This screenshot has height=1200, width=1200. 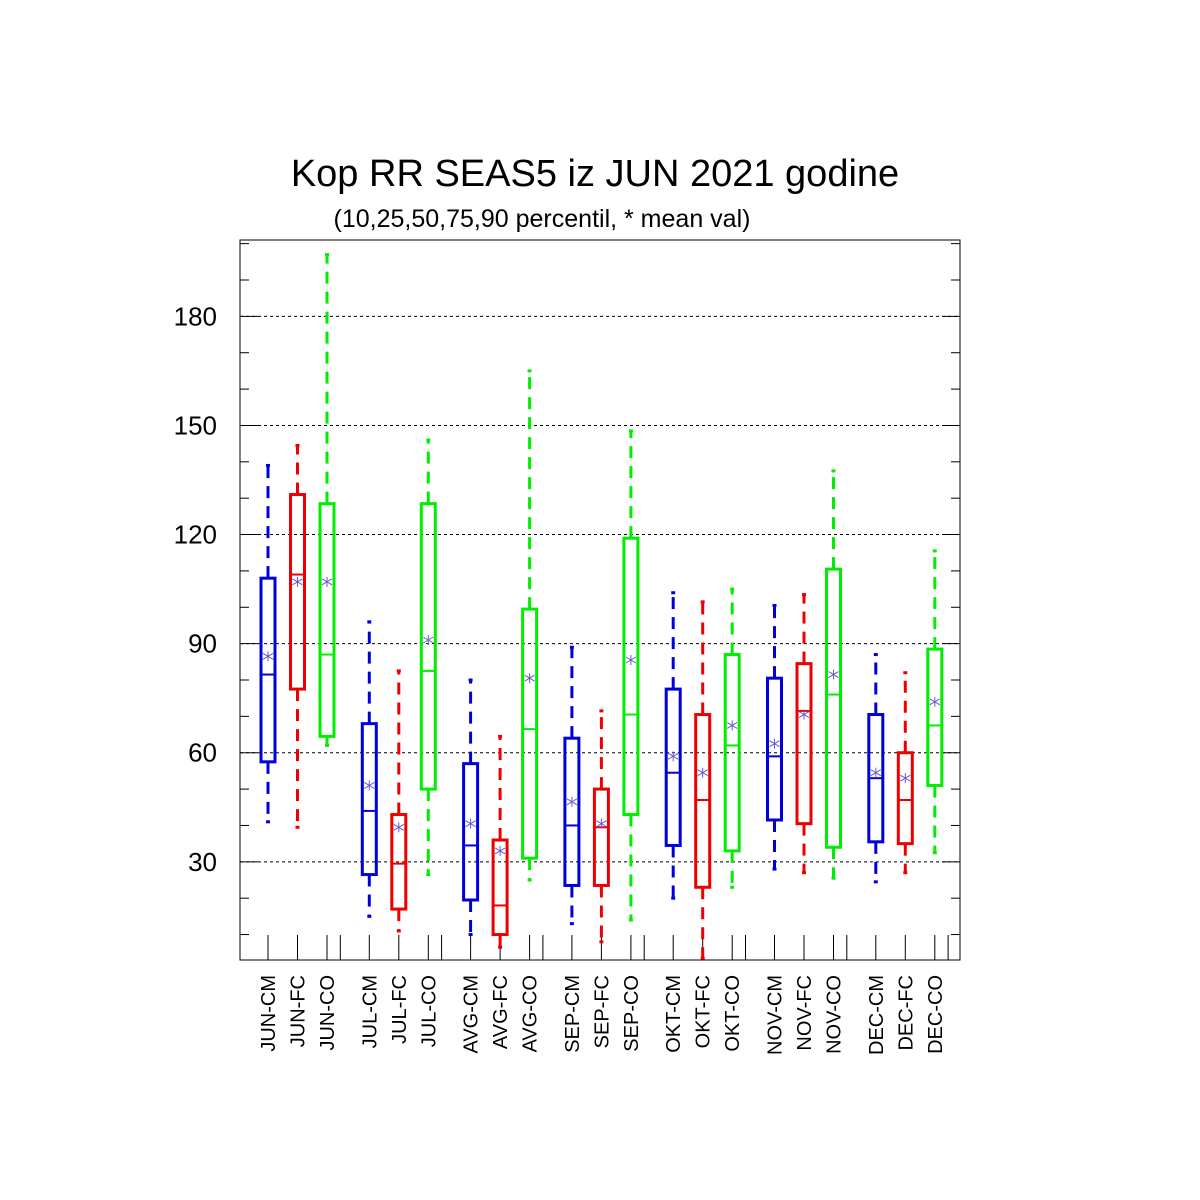 I want to click on box-nov-co, so click(x=833, y=674).